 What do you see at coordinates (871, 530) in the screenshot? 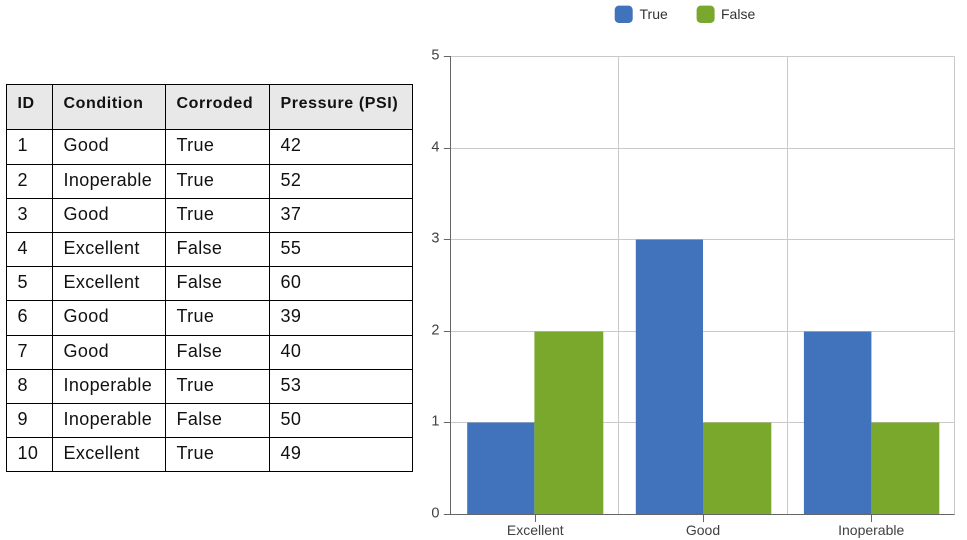
I see `svg-text: Inoperable` at bounding box center [871, 530].